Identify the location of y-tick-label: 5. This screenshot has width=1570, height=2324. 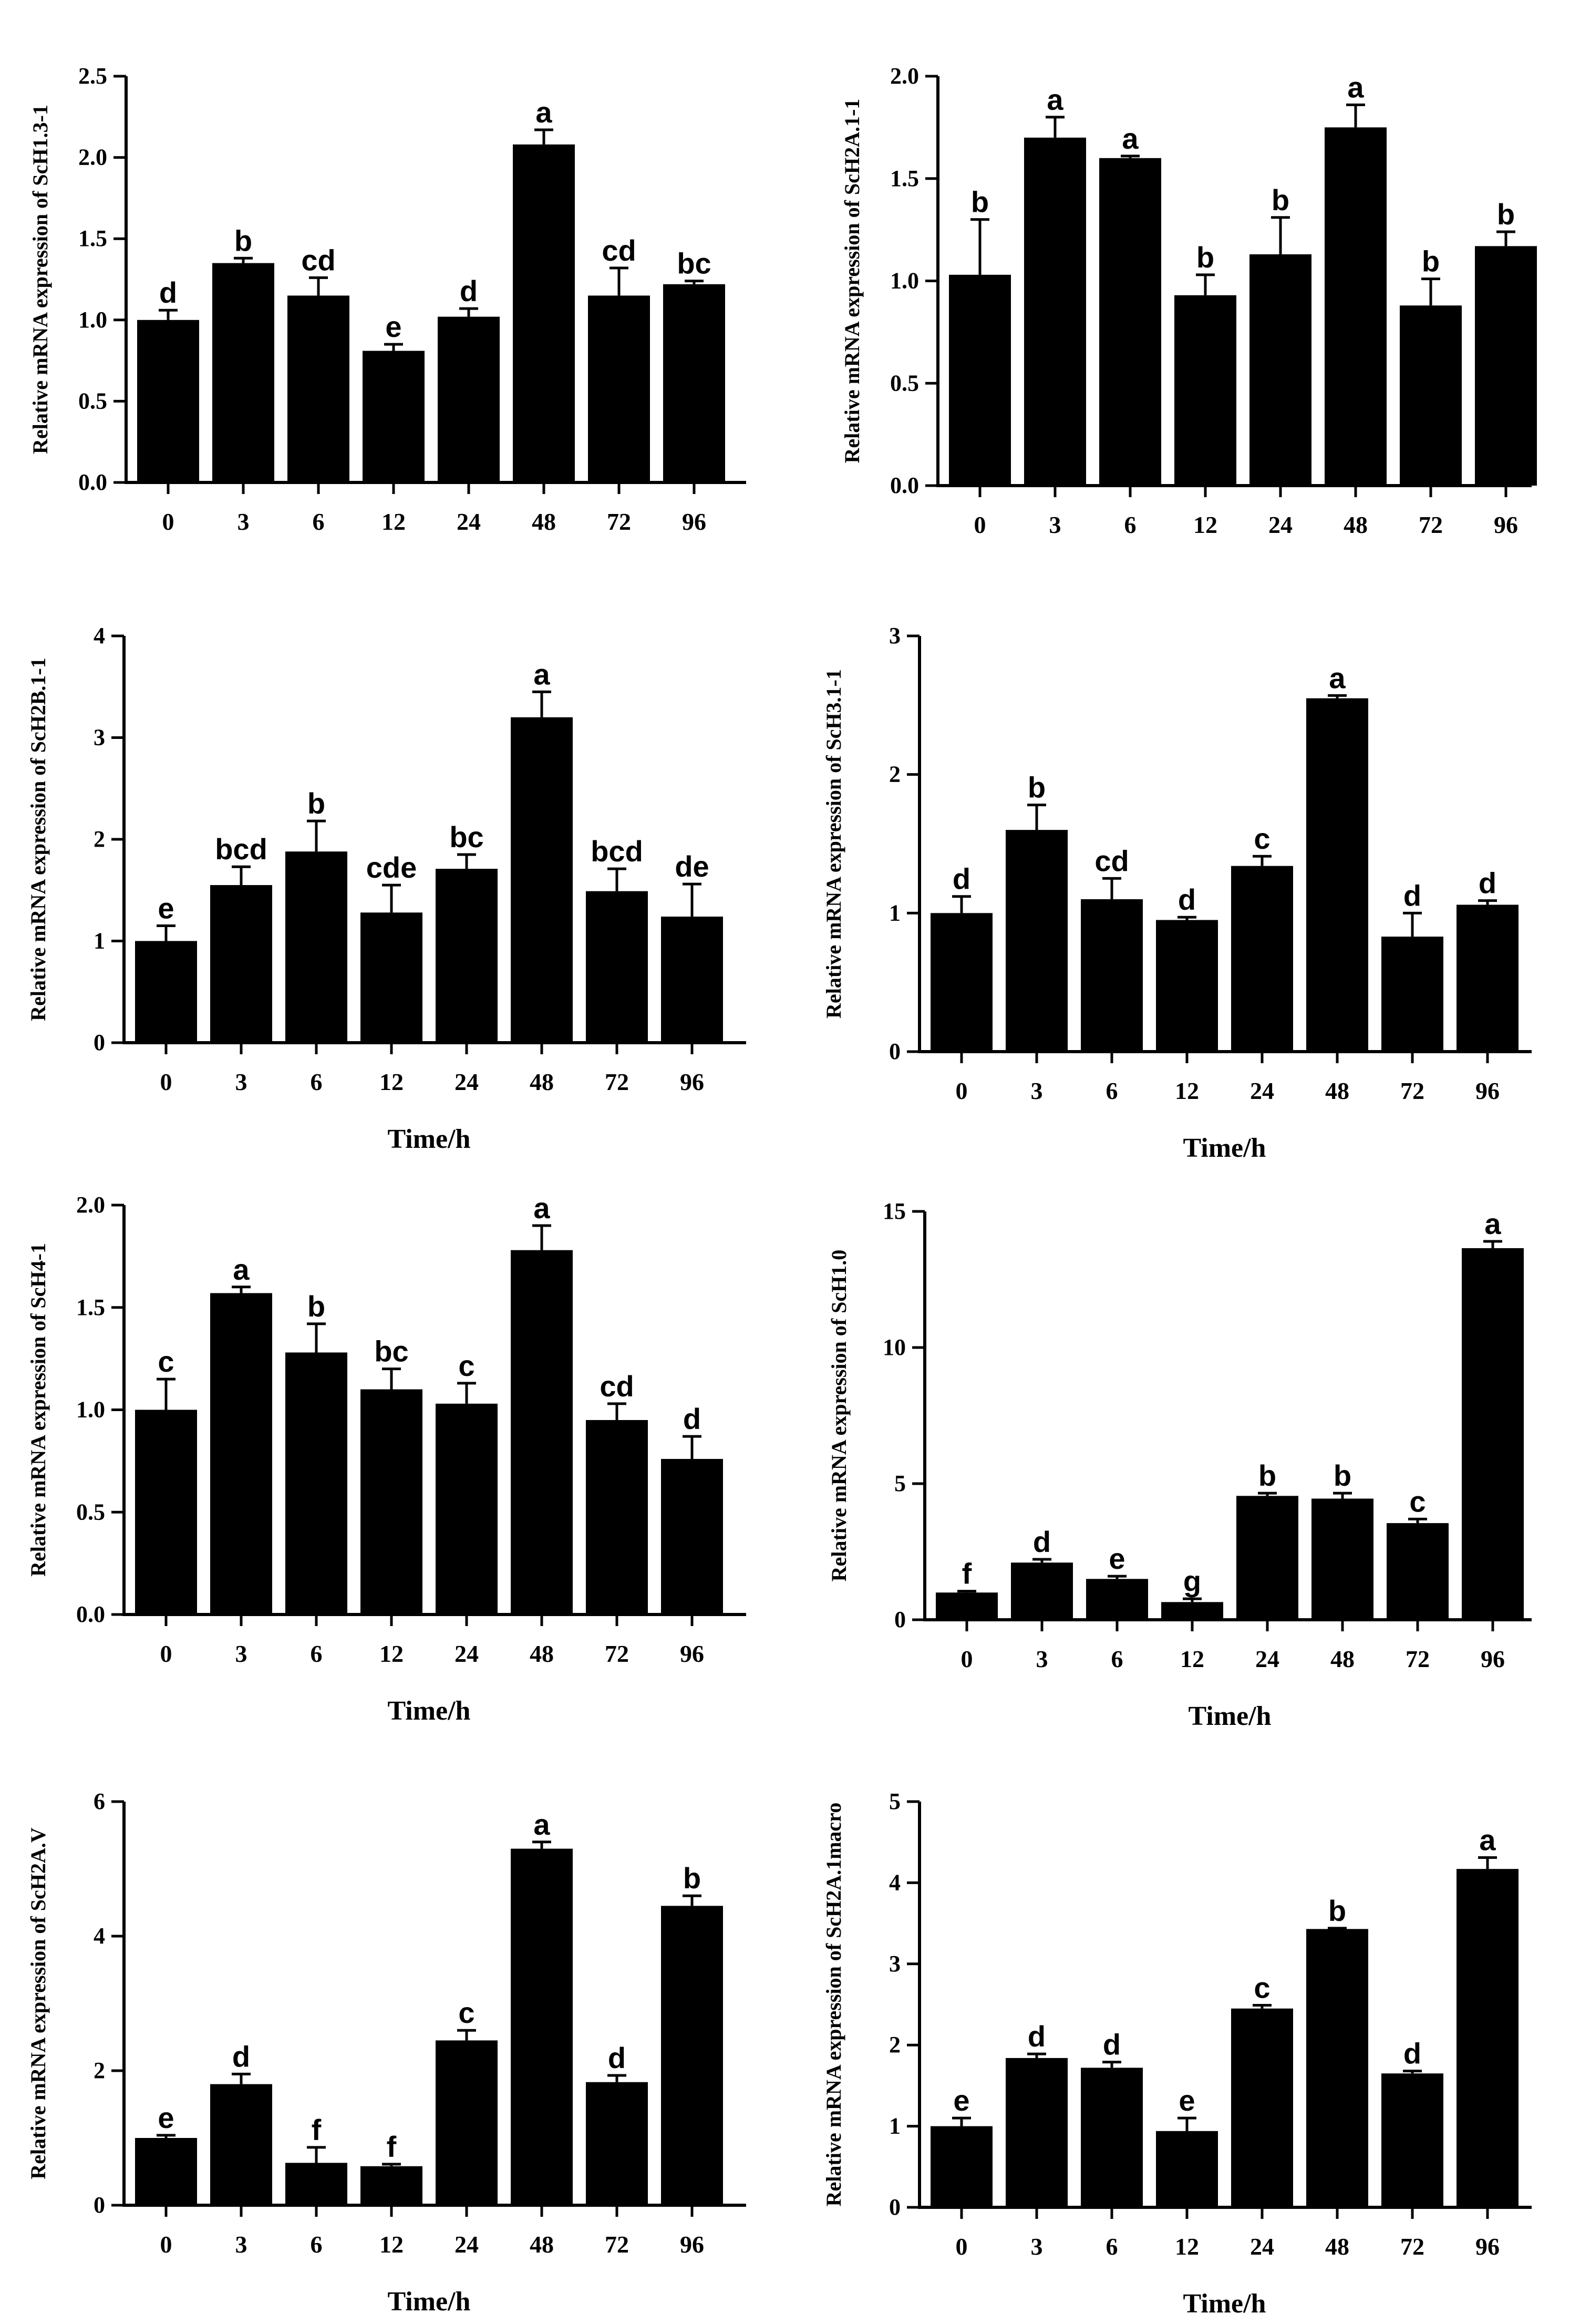
(895, 1801).